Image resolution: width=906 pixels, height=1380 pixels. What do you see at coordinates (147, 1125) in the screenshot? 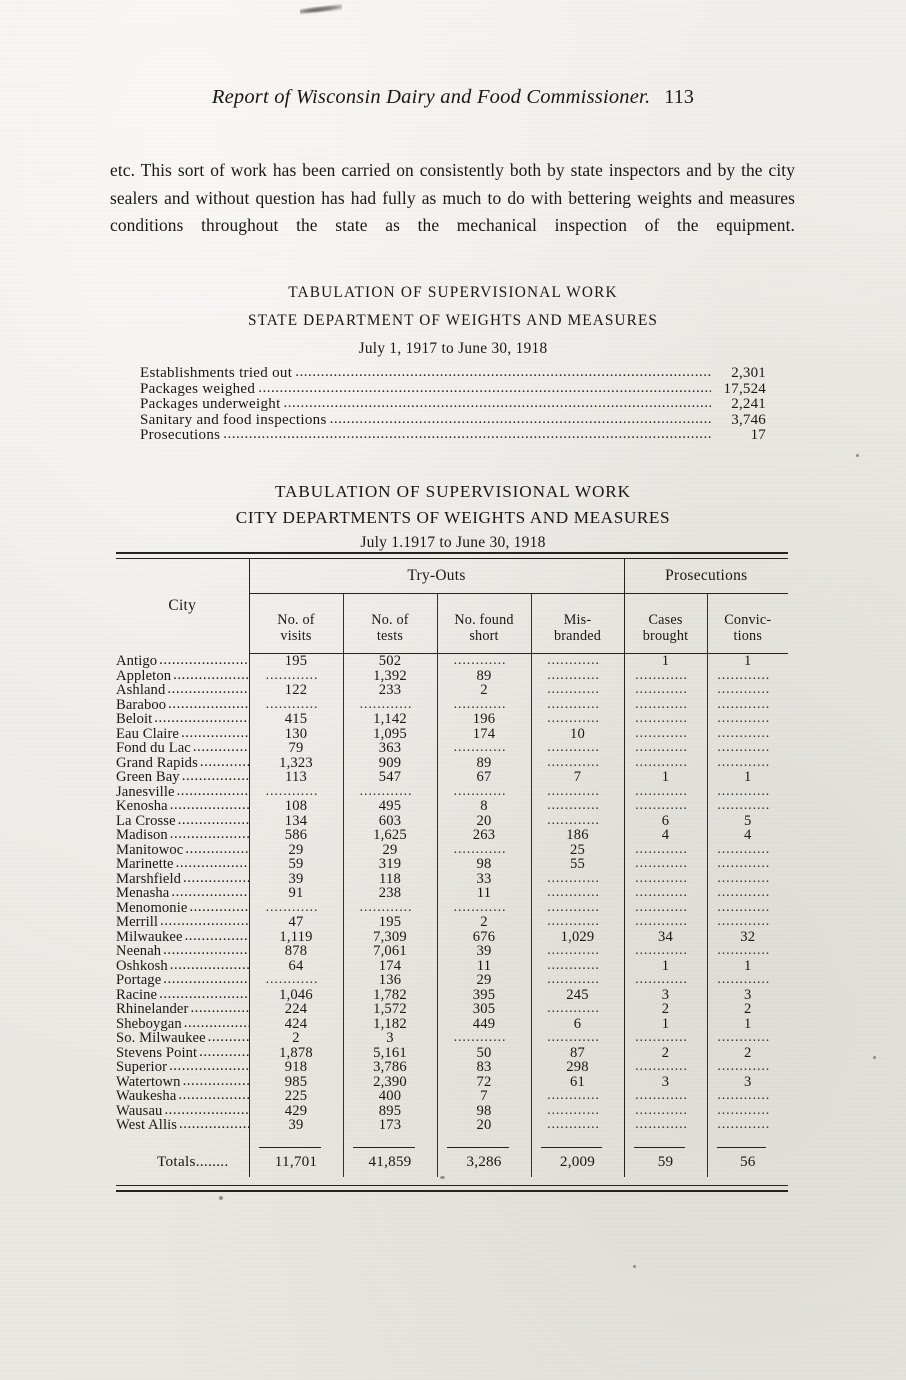
I see `city-label: West Allis` at bounding box center [147, 1125].